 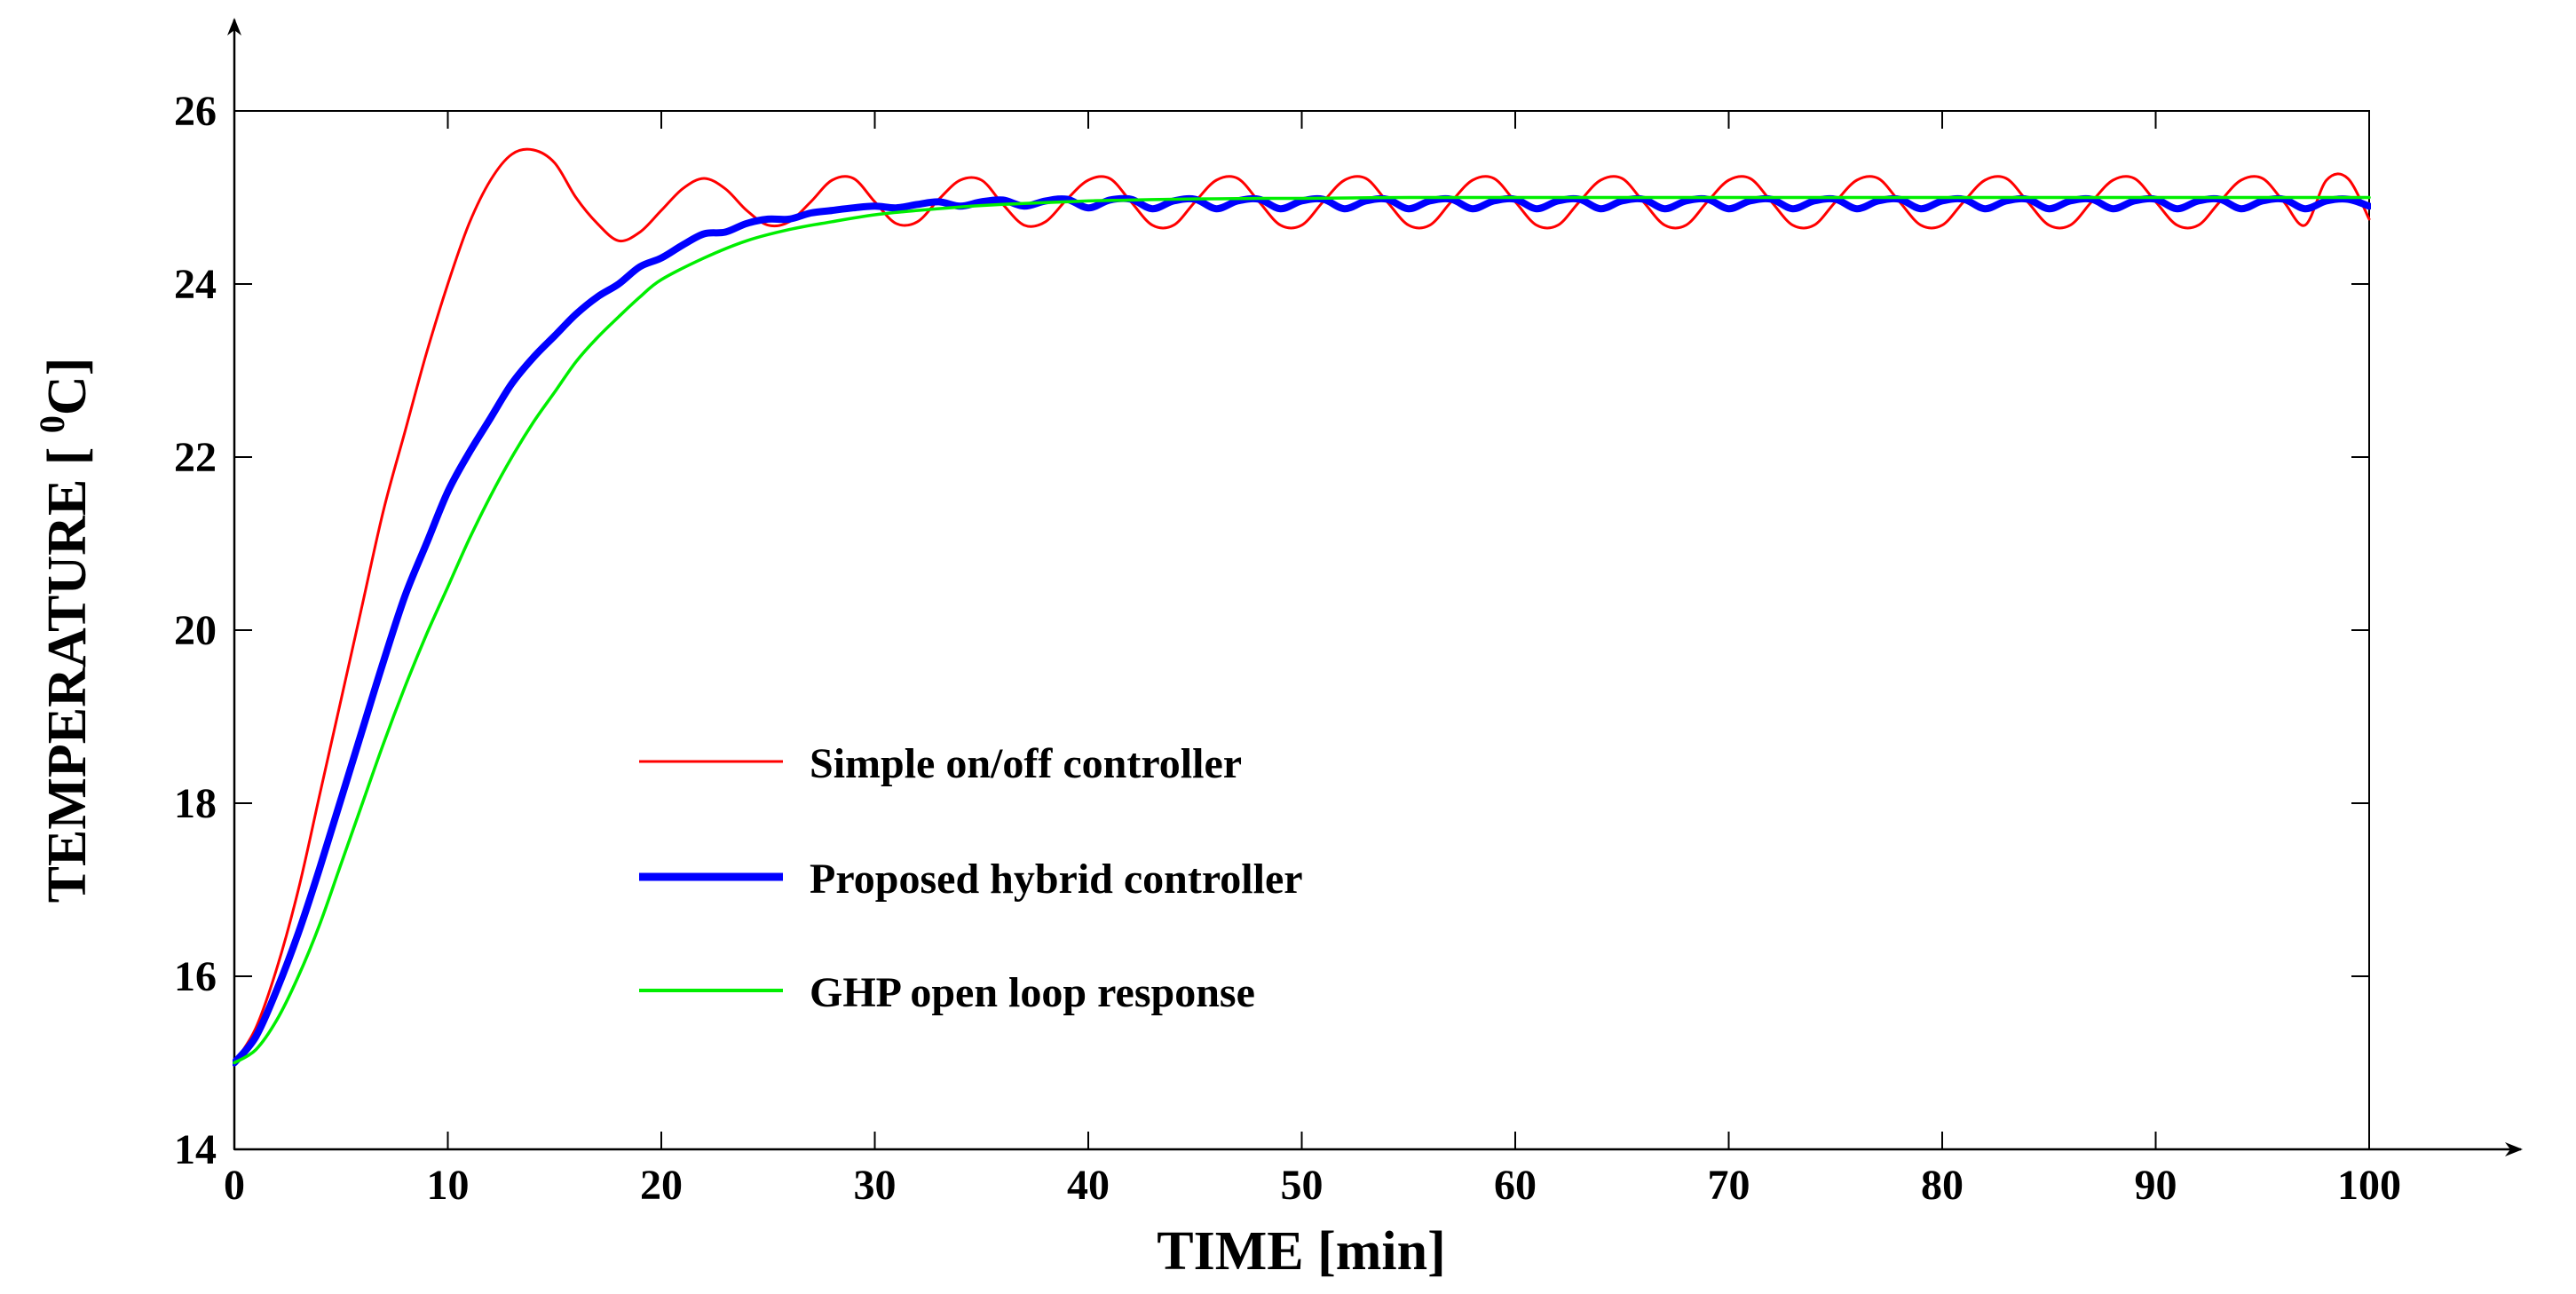 What do you see at coordinates (195, 630) in the screenshot?
I see `y-tick-label-3: 20` at bounding box center [195, 630].